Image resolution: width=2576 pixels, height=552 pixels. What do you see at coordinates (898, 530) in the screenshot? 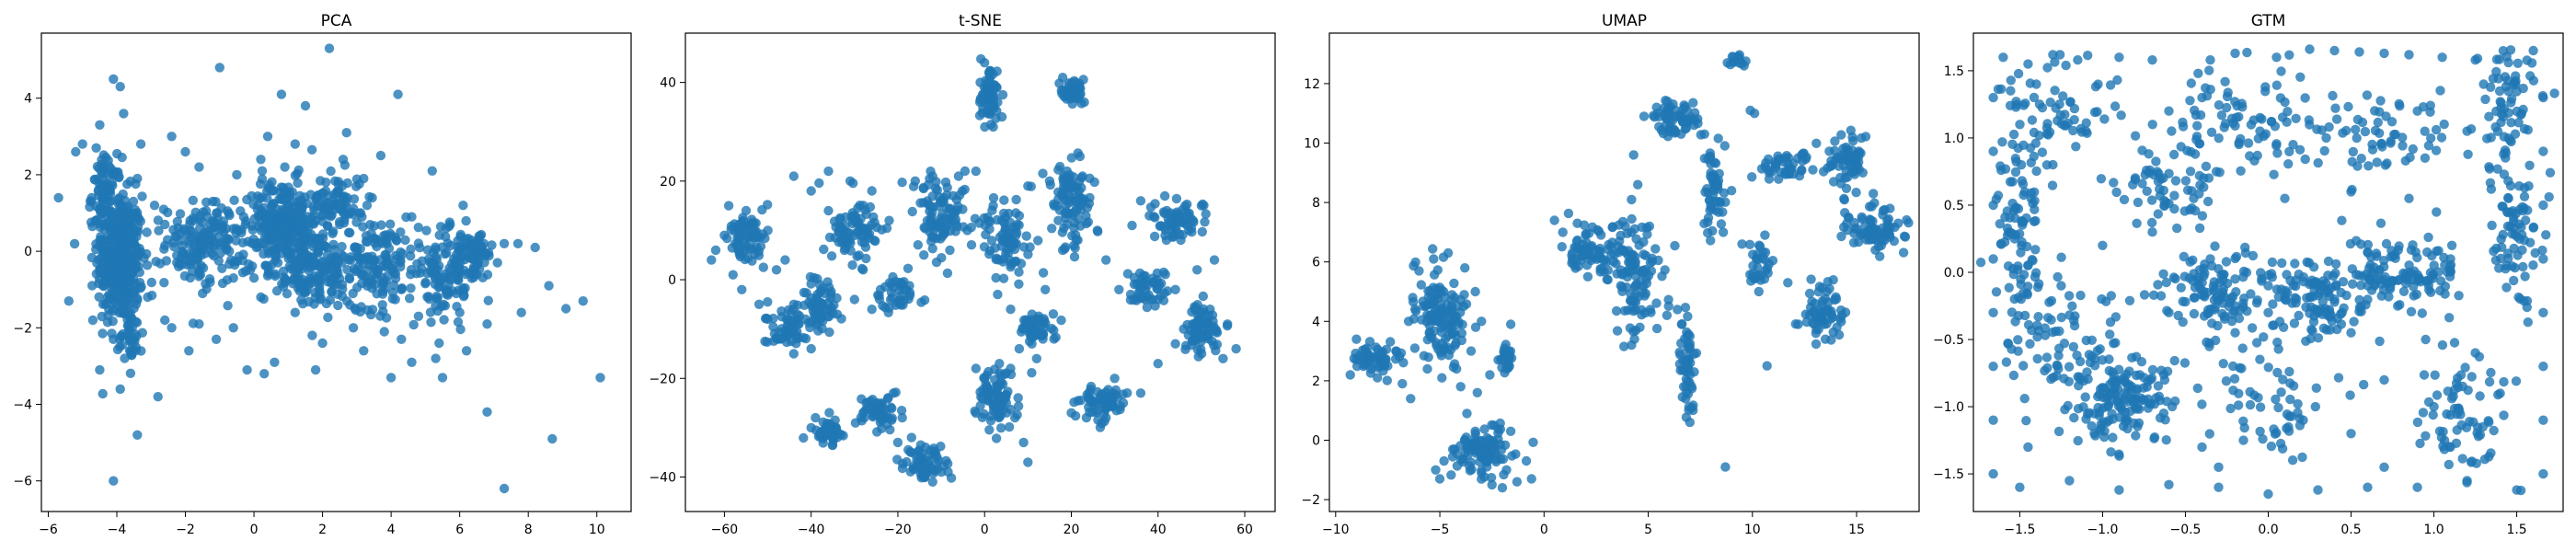
I see `x-tick-label: −20` at bounding box center [898, 530].